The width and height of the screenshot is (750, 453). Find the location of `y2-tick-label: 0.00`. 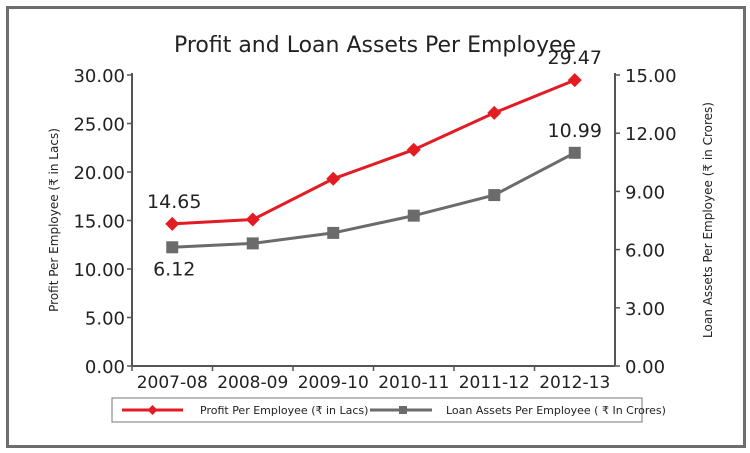

y2-tick-label: 0.00 is located at coordinates (645, 367).